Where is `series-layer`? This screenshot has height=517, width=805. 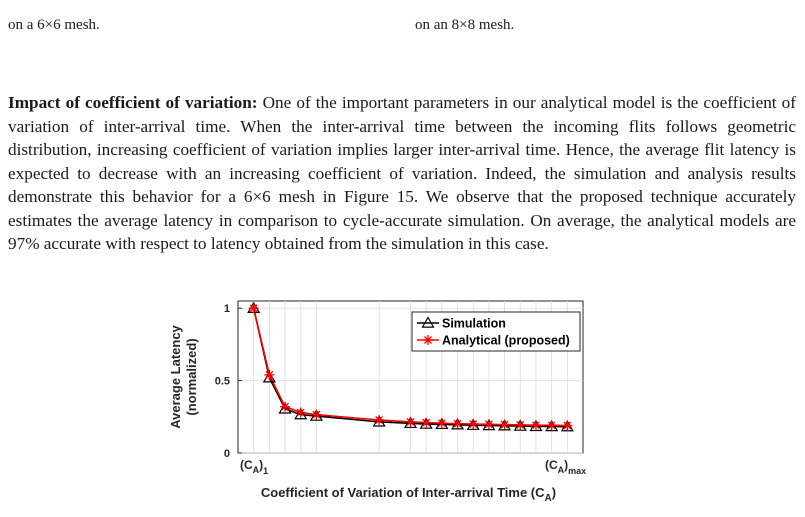 series-layer is located at coordinates (410, 366).